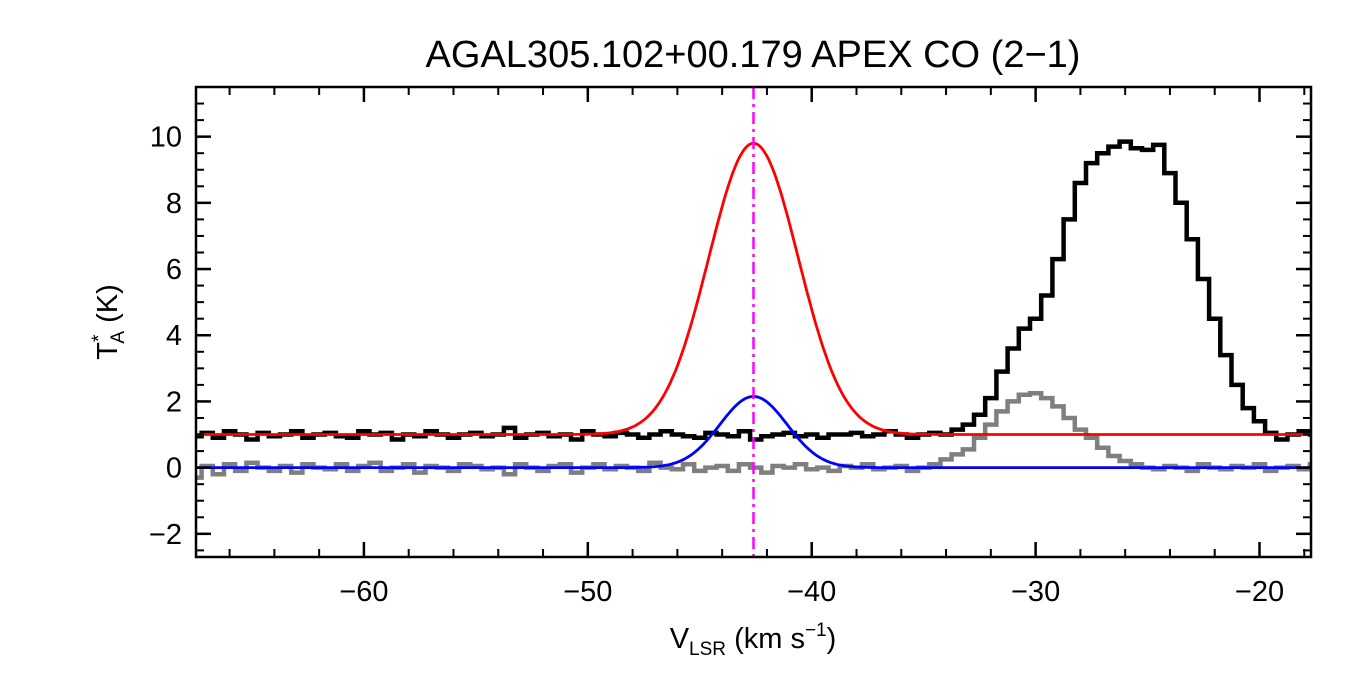  Describe the element at coordinates (811, 592) in the screenshot. I see `x-tick-label: −40` at that location.